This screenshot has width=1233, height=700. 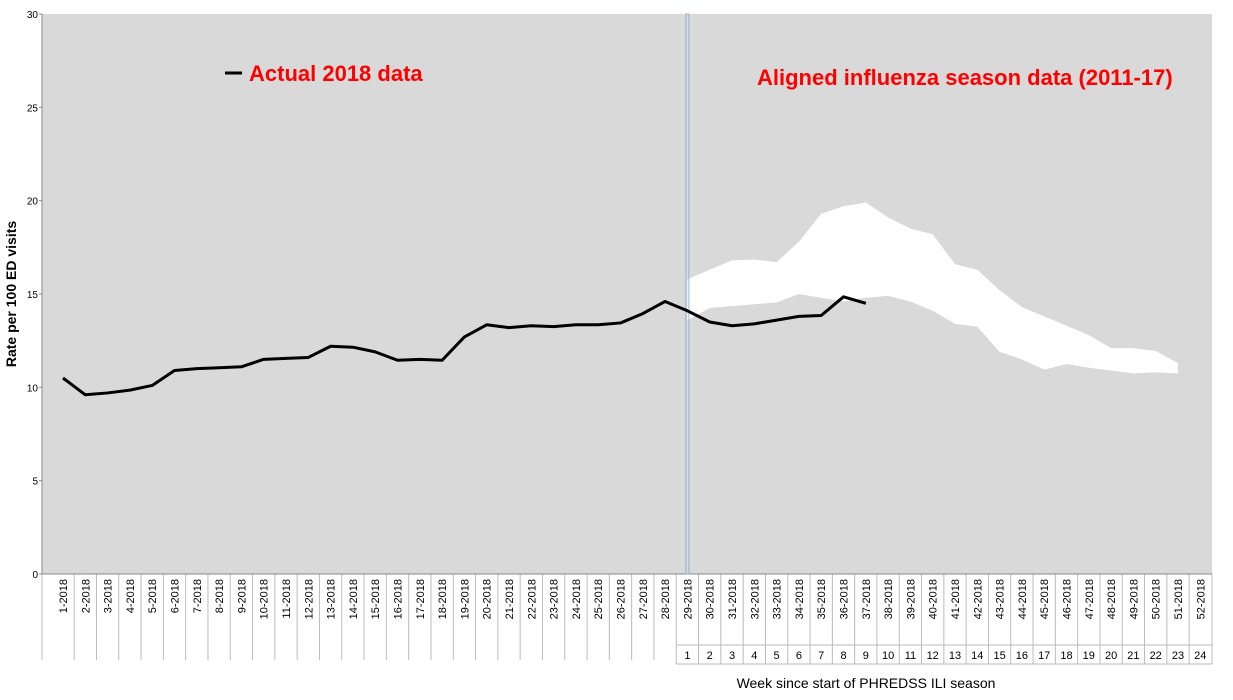 I want to click on x-tick-label: 49-2018, so click(x=1134, y=599).